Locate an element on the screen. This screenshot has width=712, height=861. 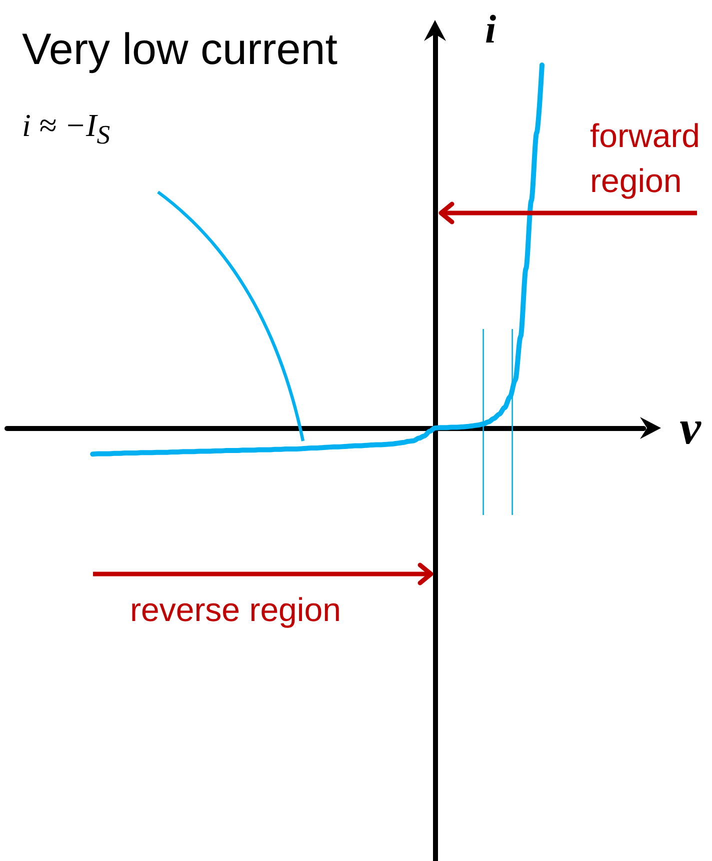
annotation: i ≈ −I$_{S}$ is located at coordinates (66, 128).